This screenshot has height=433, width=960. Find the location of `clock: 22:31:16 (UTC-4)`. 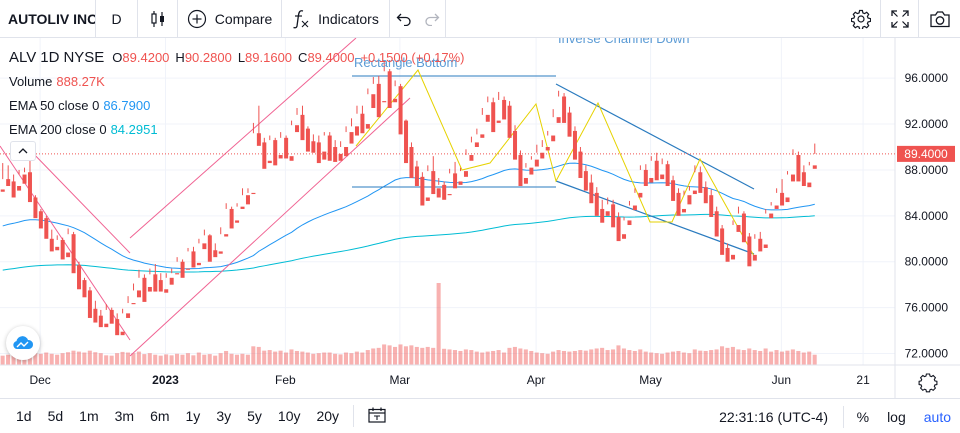

clock: 22:31:16 (UTC-4) is located at coordinates (773, 416).